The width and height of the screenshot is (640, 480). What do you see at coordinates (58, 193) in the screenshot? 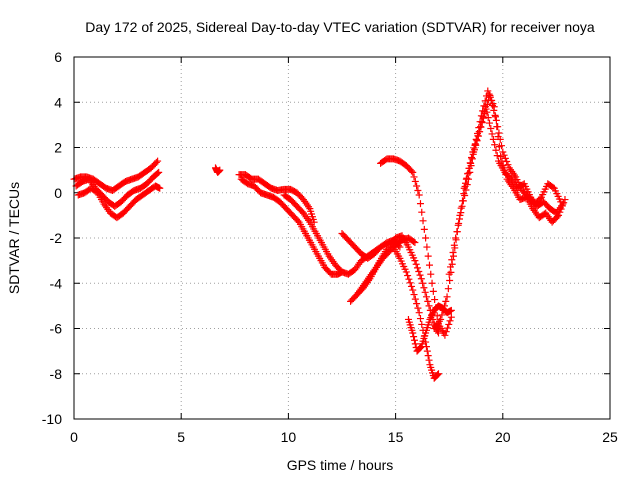
I see `y-tick-label: 0` at bounding box center [58, 193].